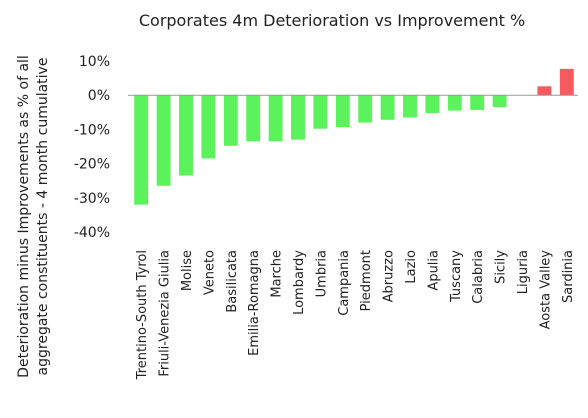 Image resolution: width=588 pixels, height=418 pixels. Describe the element at coordinates (478, 277) in the screenshot. I see `x-category-label: Calabria` at that location.